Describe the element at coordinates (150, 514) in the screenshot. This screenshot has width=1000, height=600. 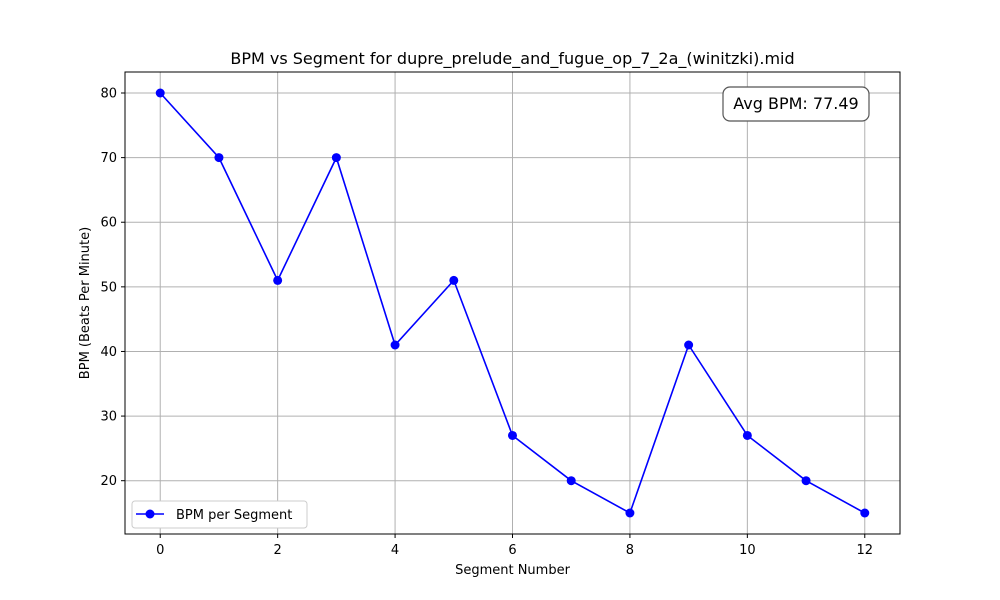
I see `legend-marker-sample` at that location.